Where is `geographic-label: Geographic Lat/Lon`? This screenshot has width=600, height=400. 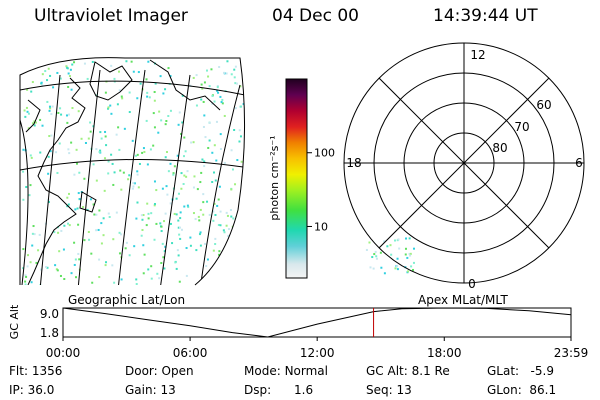
geographic-label: Geographic Lat/Lon is located at coordinates (127, 300).